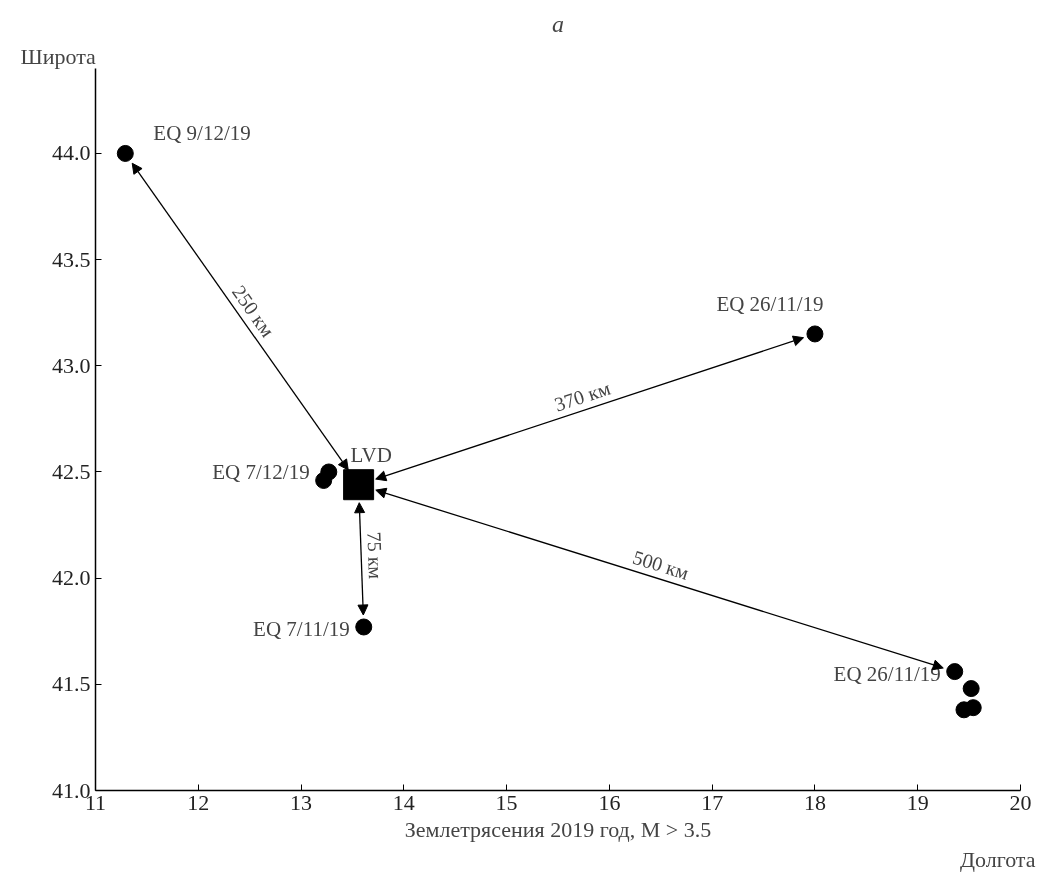 The height and width of the screenshot is (873, 1040). What do you see at coordinates (71, 153) in the screenshot?
I see `y-tick-label: 44.0` at bounding box center [71, 153].